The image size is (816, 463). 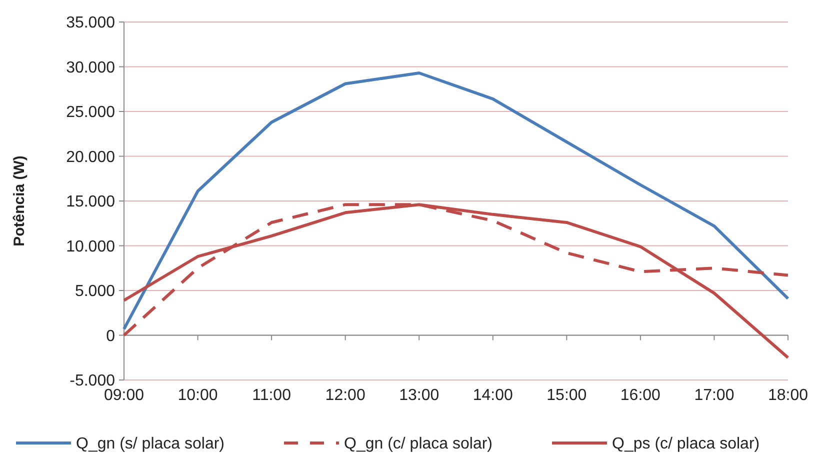 I want to click on x-tick-label: 09:00, so click(x=124, y=395).